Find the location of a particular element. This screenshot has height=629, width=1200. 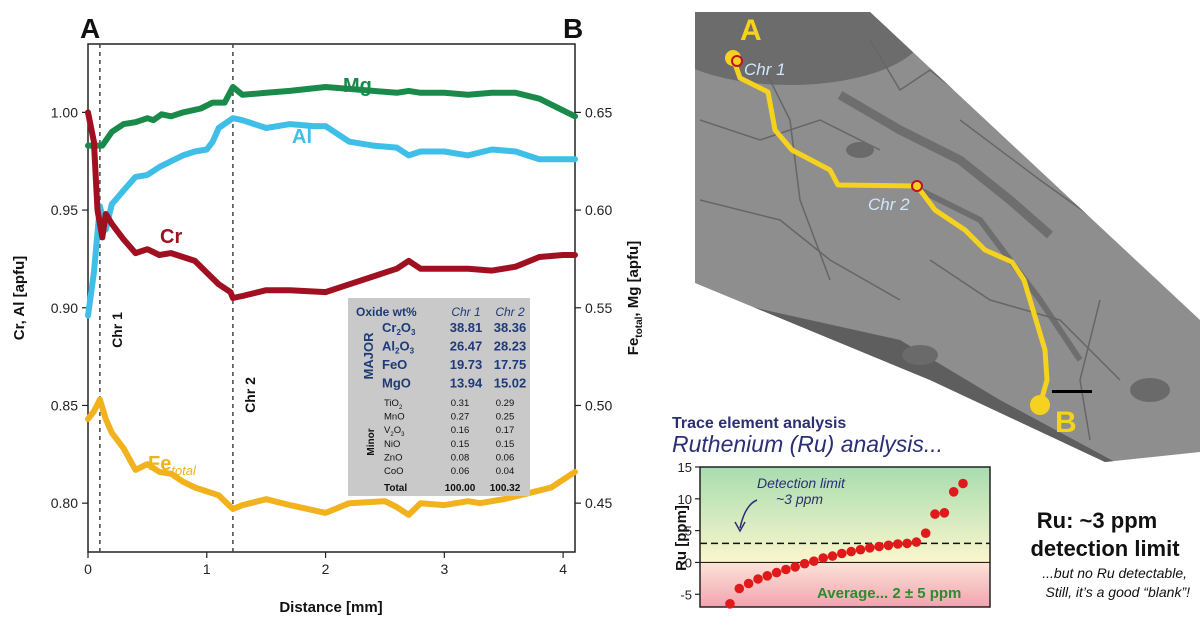

oxide-part: MnO is located at coordinates (394, 417).